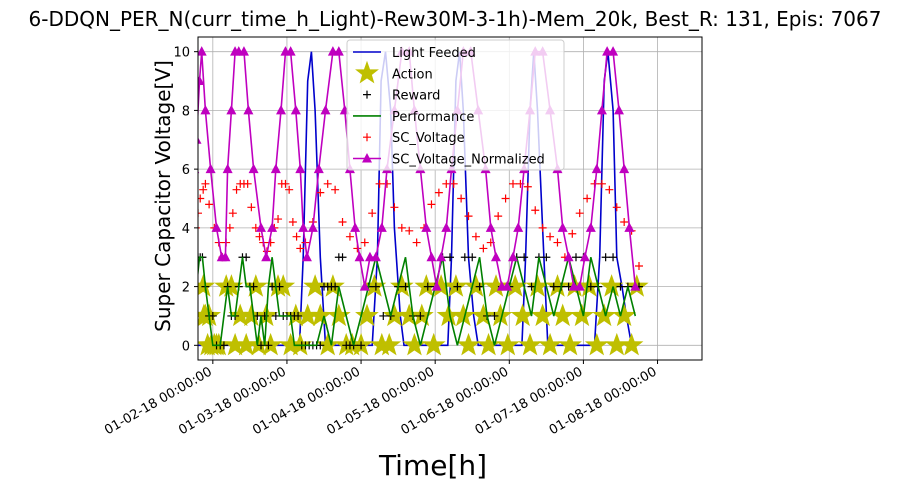 This screenshot has height=490, width=910. I want to click on y-tick-label: 8, so click(186, 111).